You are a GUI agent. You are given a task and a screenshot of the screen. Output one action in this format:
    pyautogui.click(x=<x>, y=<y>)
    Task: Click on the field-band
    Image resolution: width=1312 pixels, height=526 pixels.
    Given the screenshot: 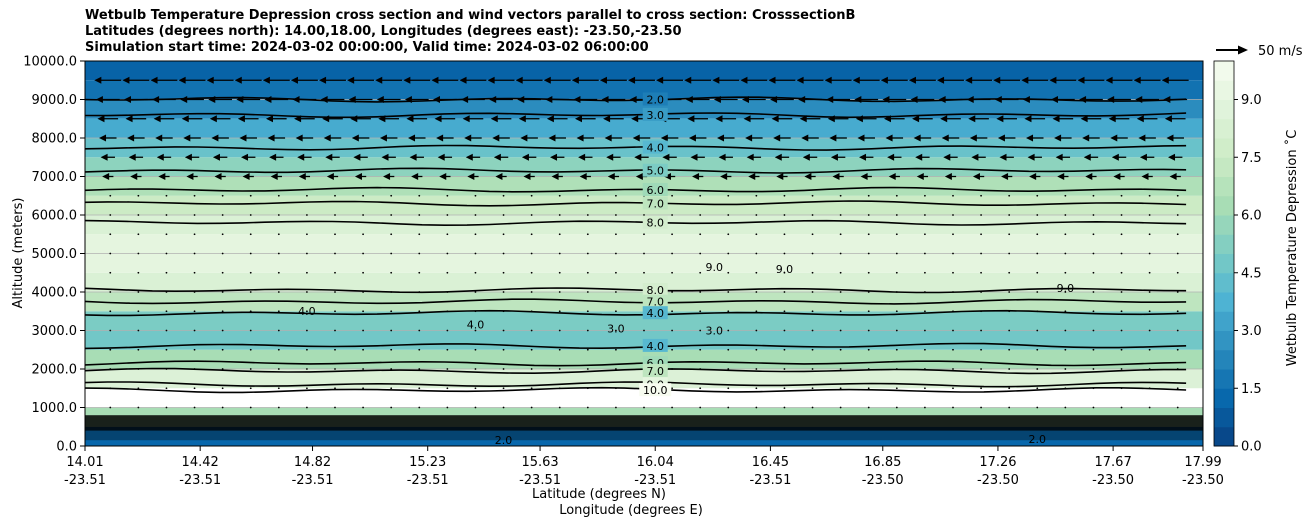 What is the action you would take?
    pyautogui.click(x=644, y=128)
    